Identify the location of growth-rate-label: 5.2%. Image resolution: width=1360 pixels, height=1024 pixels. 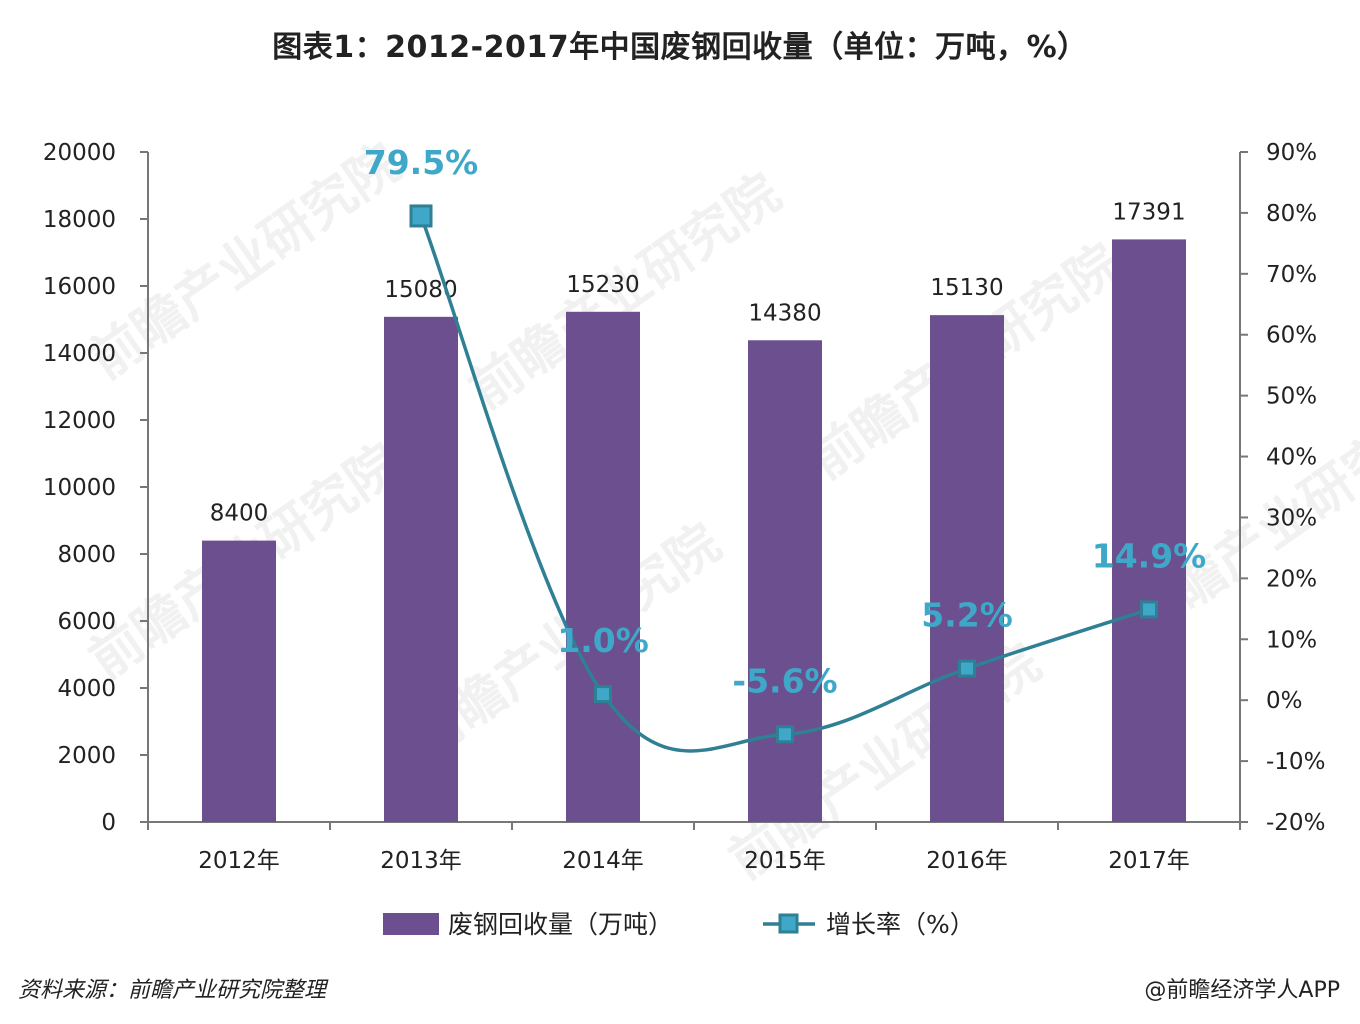
(967, 615).